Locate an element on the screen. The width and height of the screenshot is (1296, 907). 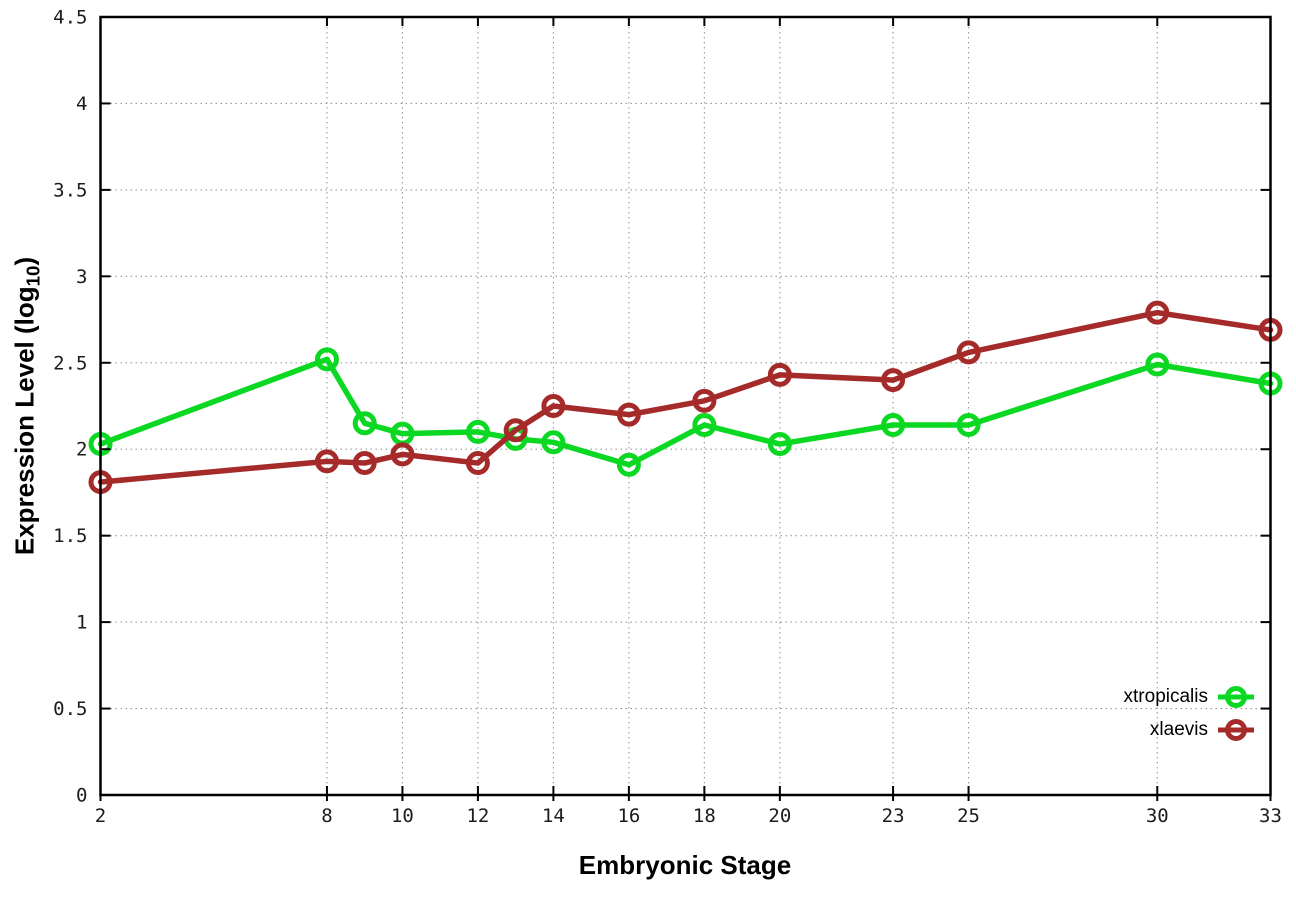
y-tick-label: 3.5 is located at coordinates (70, 190).